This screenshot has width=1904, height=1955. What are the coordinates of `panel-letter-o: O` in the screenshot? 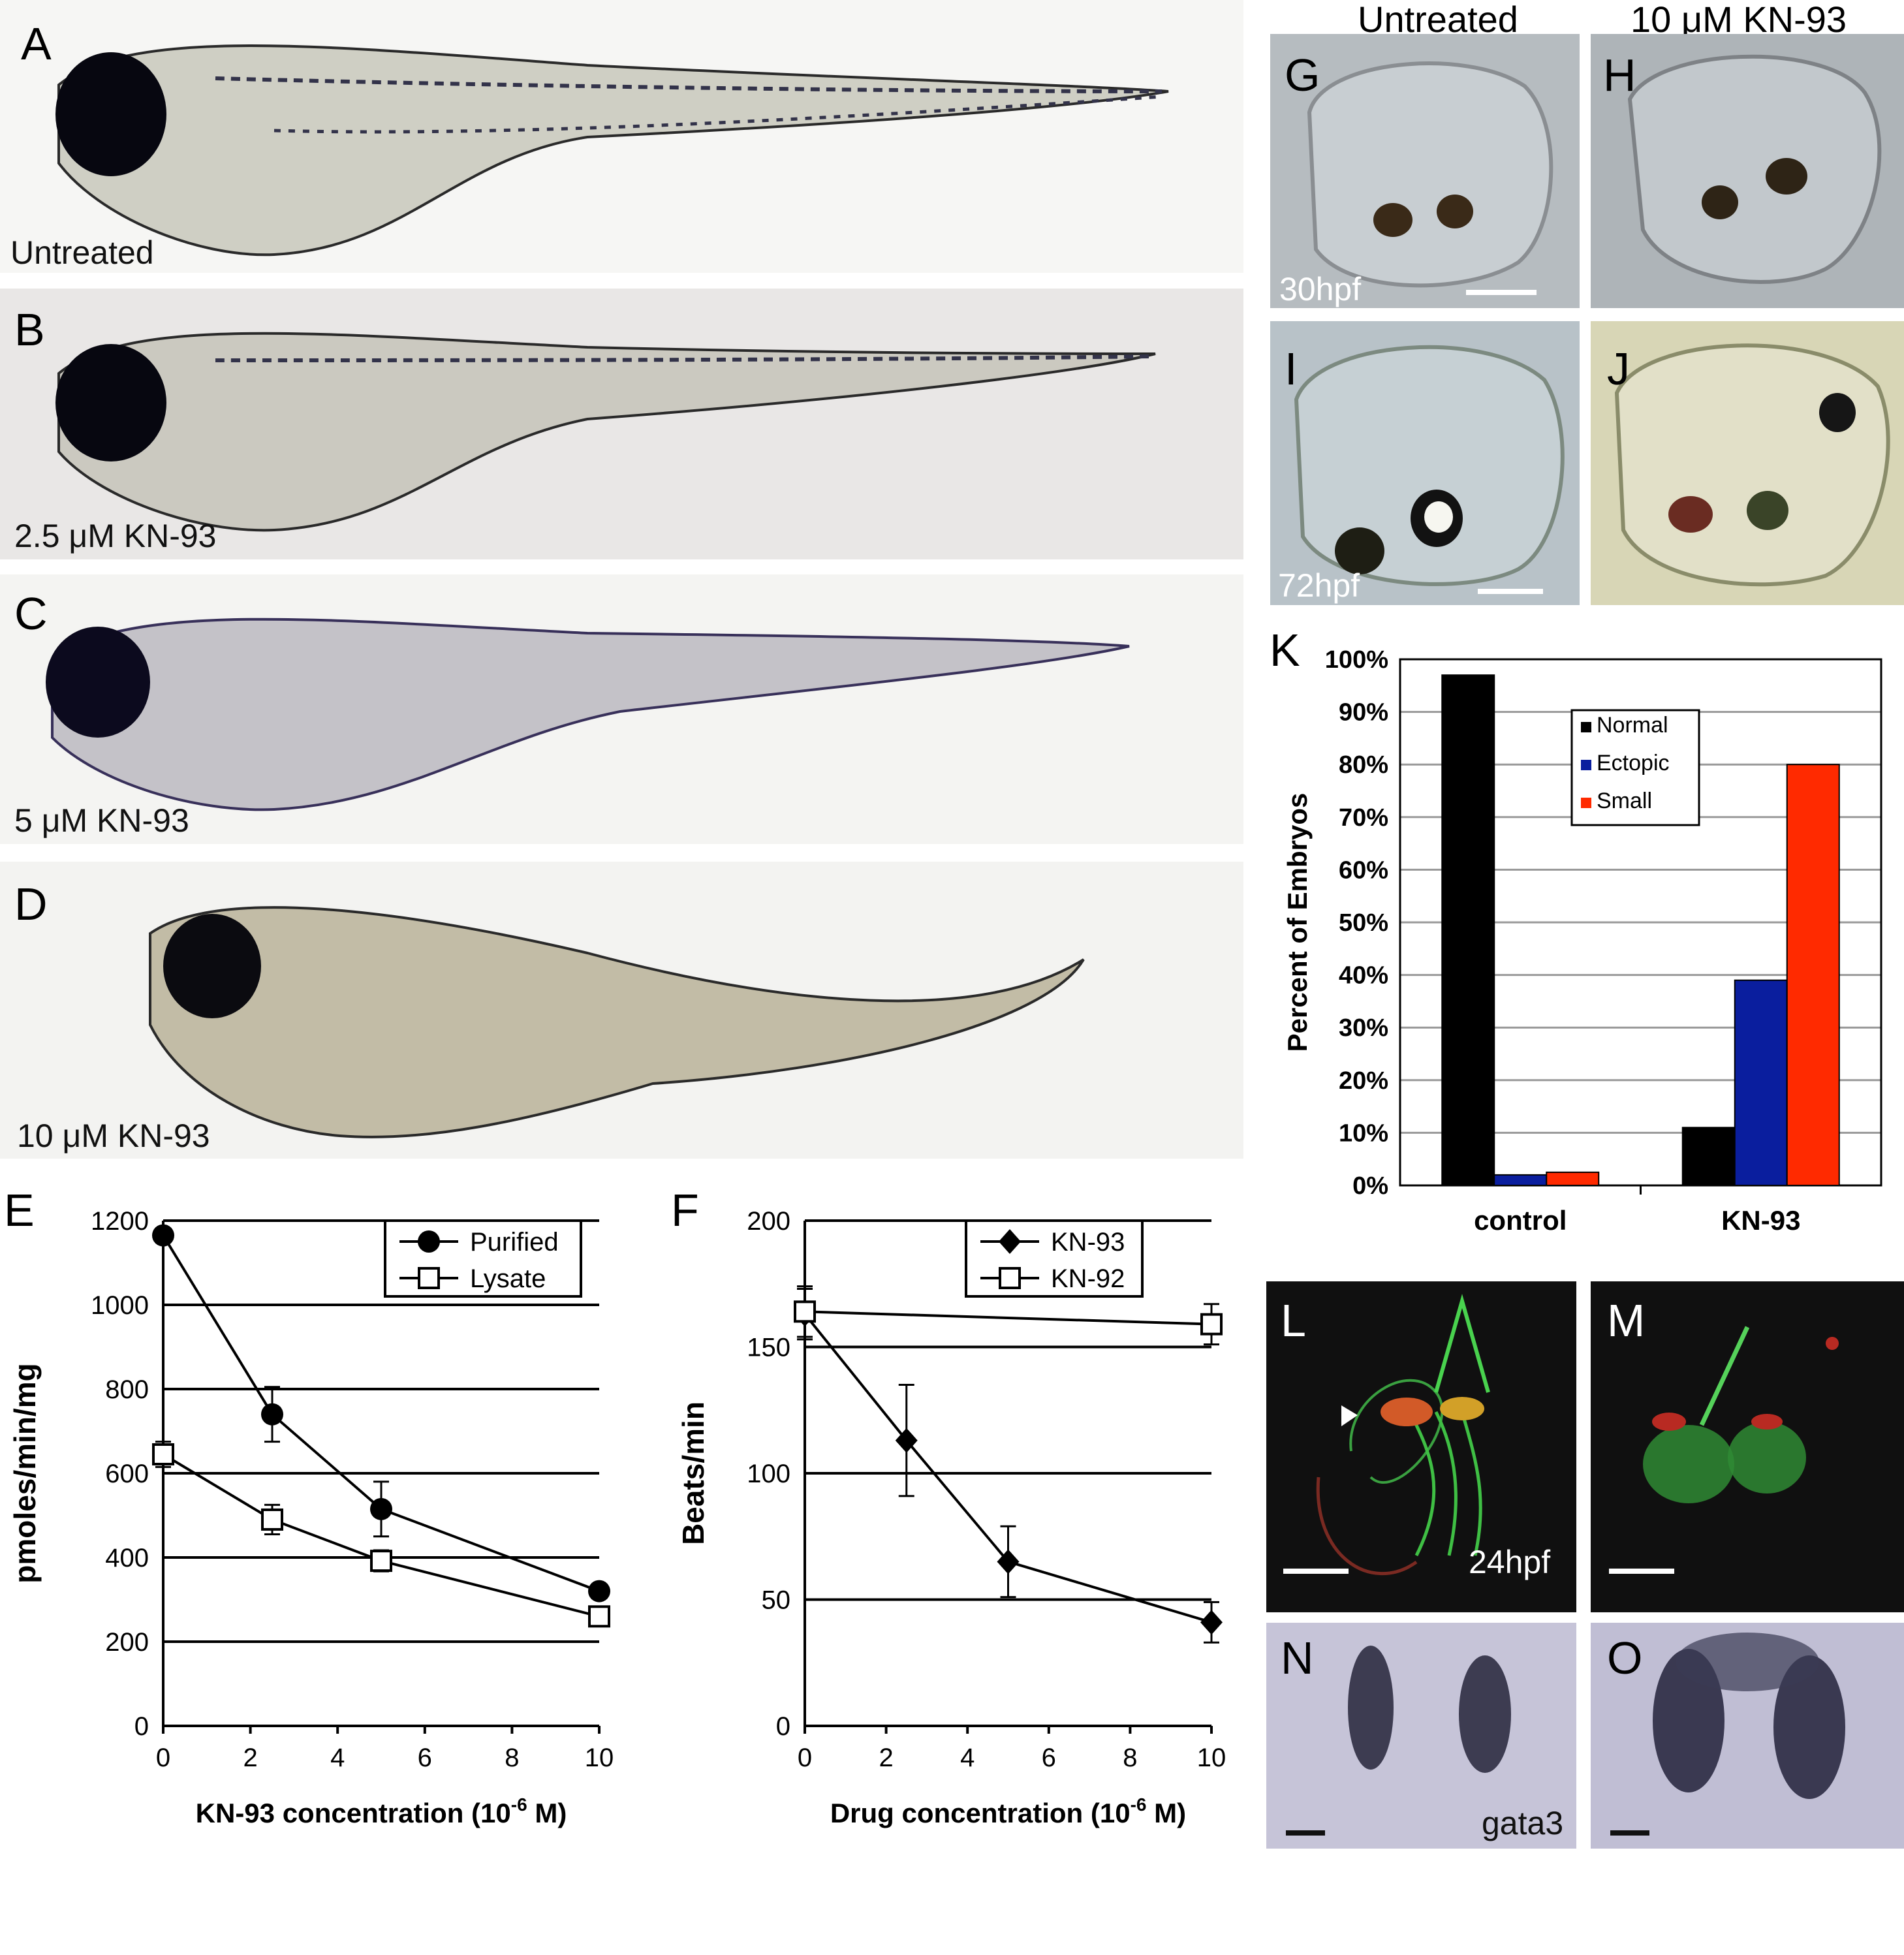 It's located at (1625, 1658).